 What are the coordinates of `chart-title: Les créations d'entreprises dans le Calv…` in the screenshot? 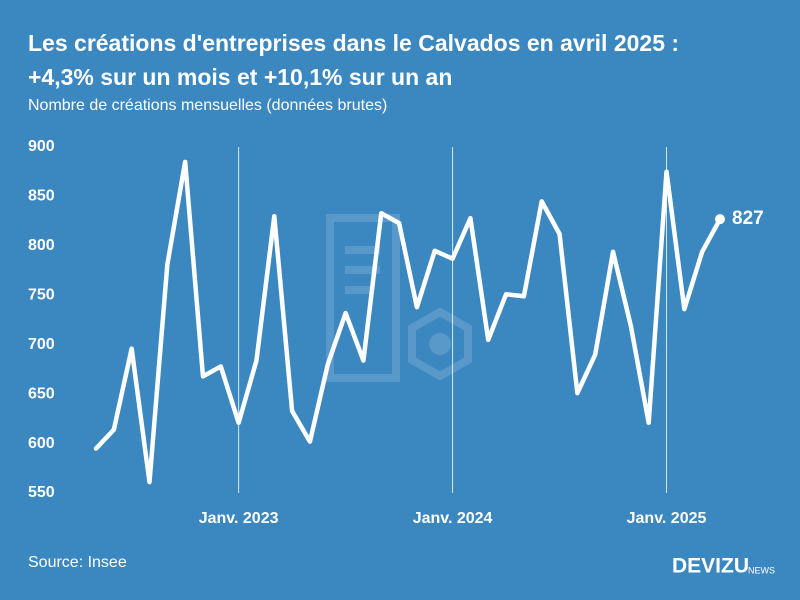 It's located at (353, 43).